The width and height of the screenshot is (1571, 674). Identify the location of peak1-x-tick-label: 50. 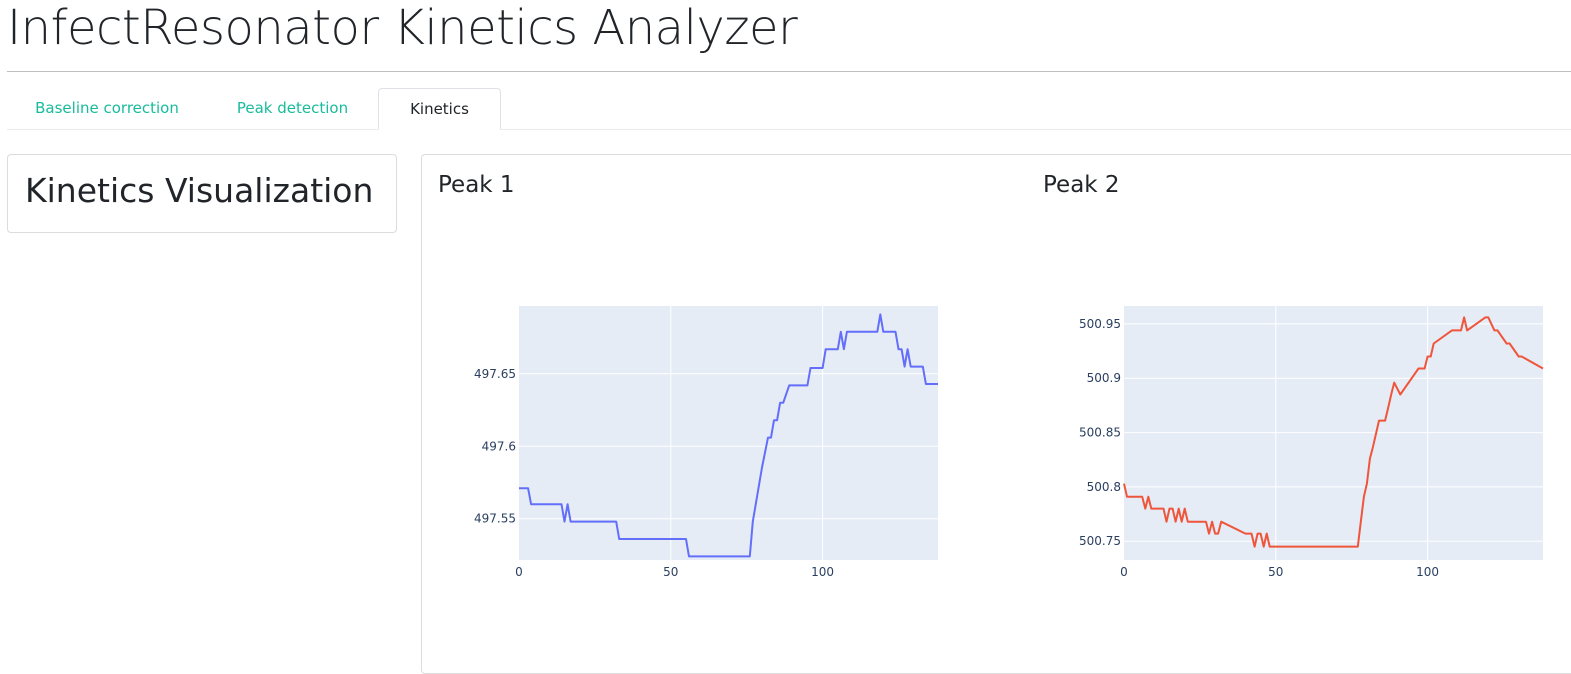
(670, 572).